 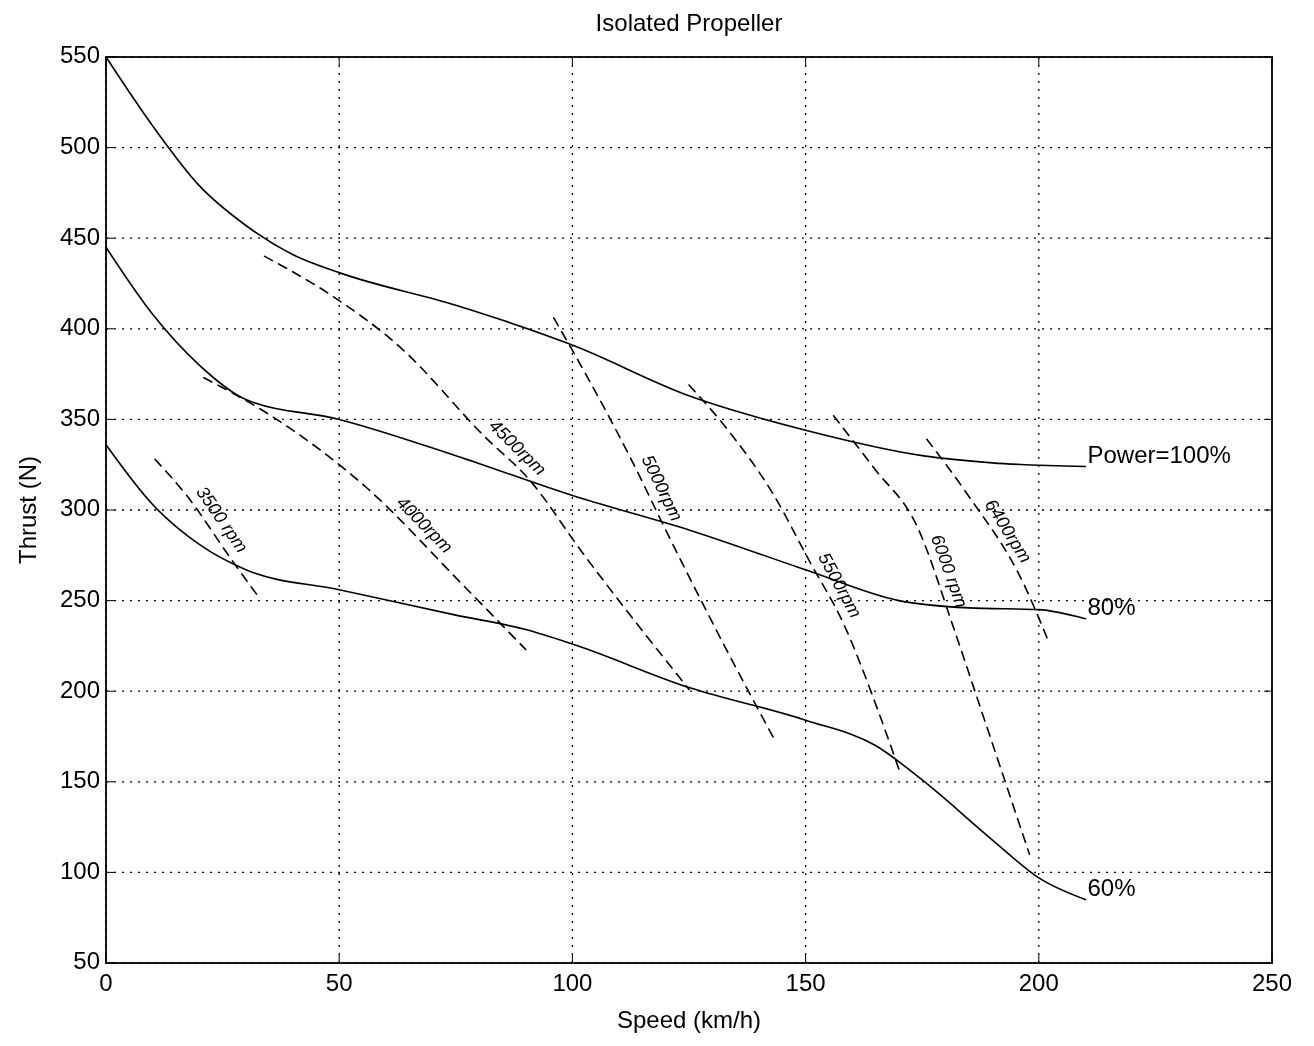 What do you see at coordinates (949, 571) in the screenshot?
I see `text: 6000 rpm` at bounding box center [949, 571].